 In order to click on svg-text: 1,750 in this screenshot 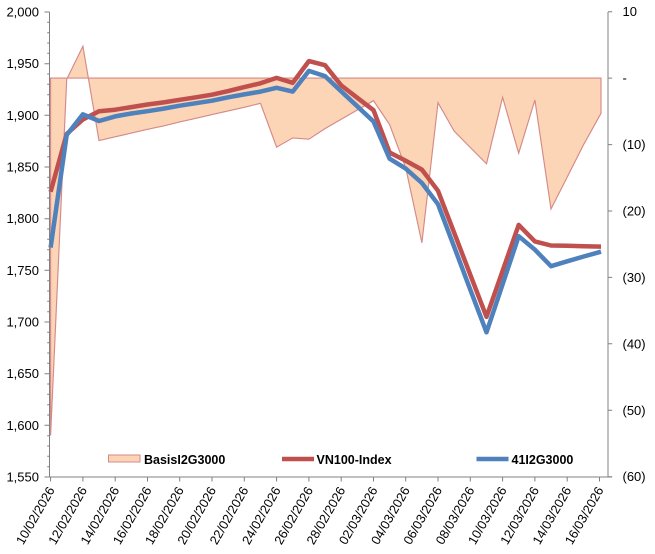, I will do `click(22, 270)`.